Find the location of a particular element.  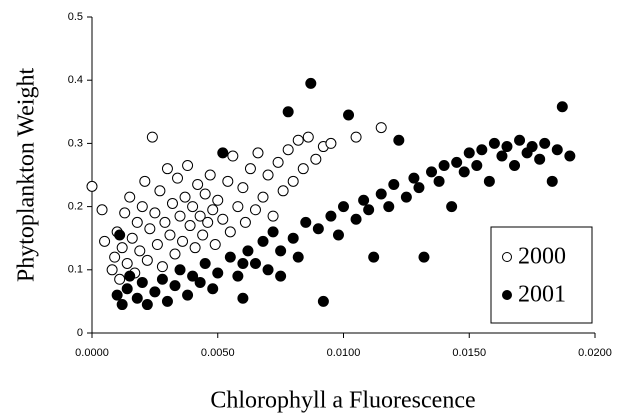

y-tick-label: 0.3 is located at coordinates (75, 143).